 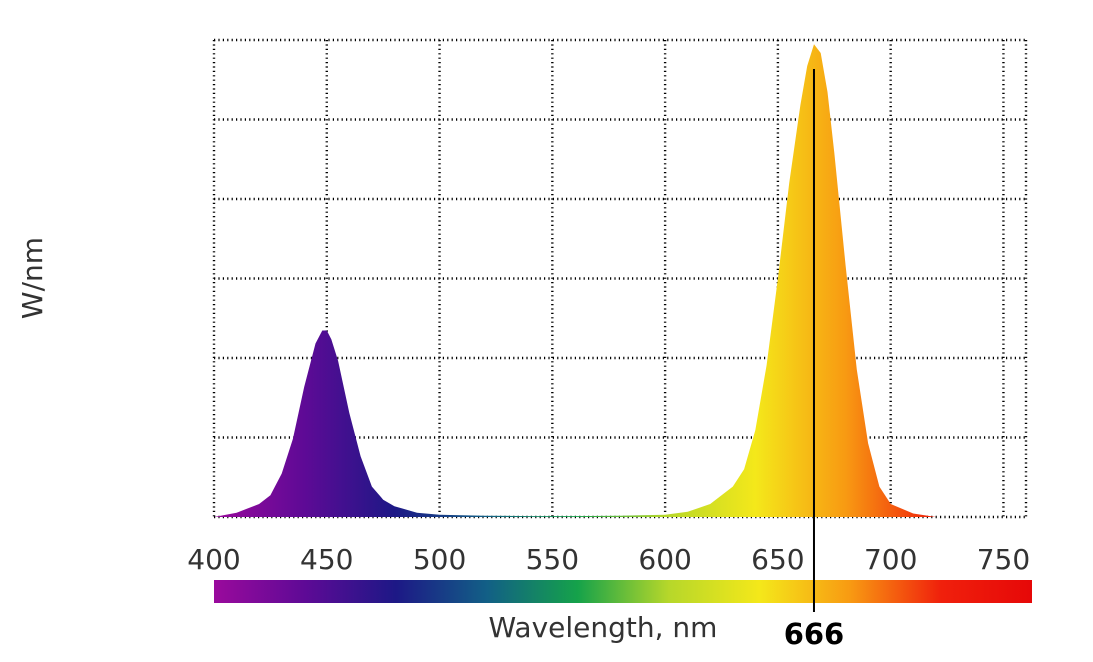 What do you see at coordinates (608, 559) in the screenshot?
I see `x-axis-ticks: 400 450 500 550 600 650 700 750` at bounding box center [608, 559].